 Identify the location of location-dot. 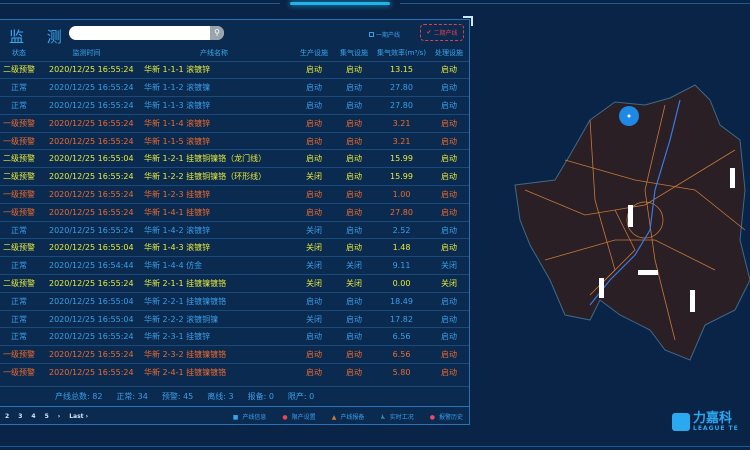
(629, 116).